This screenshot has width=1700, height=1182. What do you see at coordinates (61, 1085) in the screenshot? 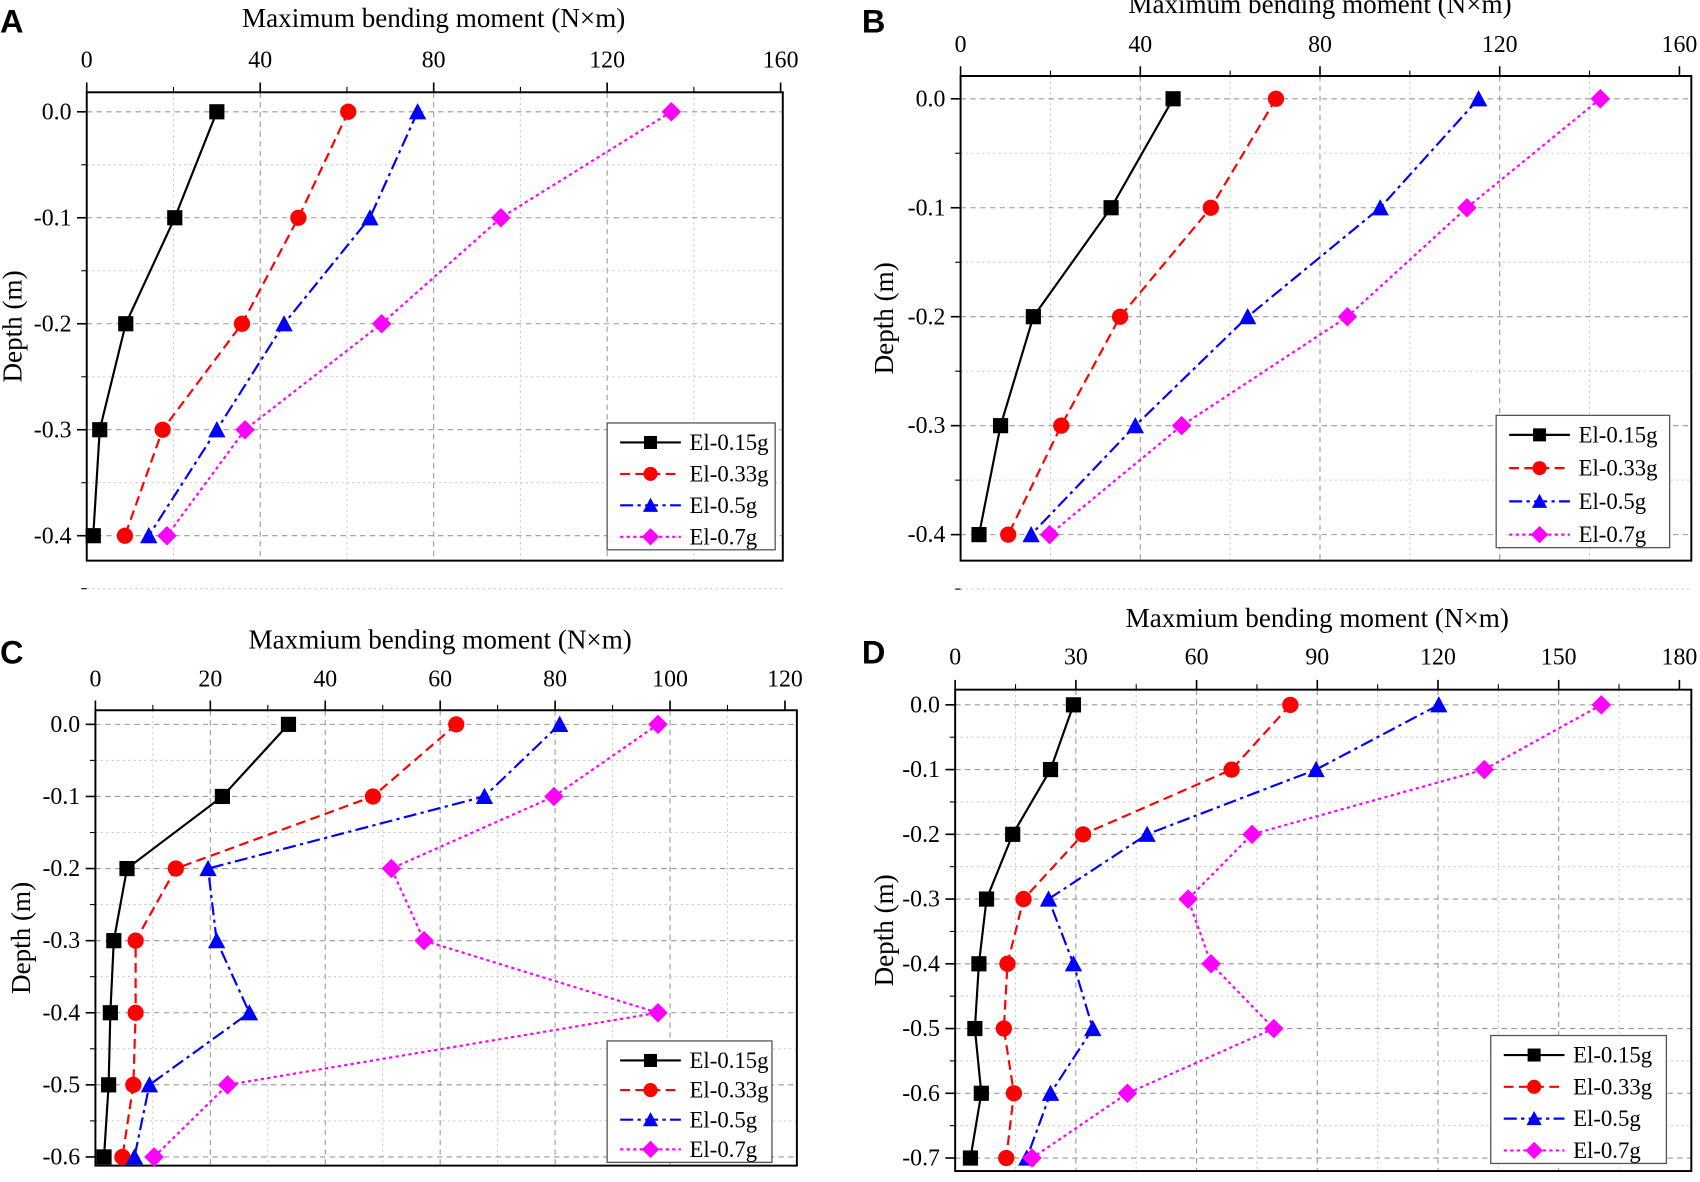
I see `y-tick-label: -0.5` at bounding box center [61, 1085].